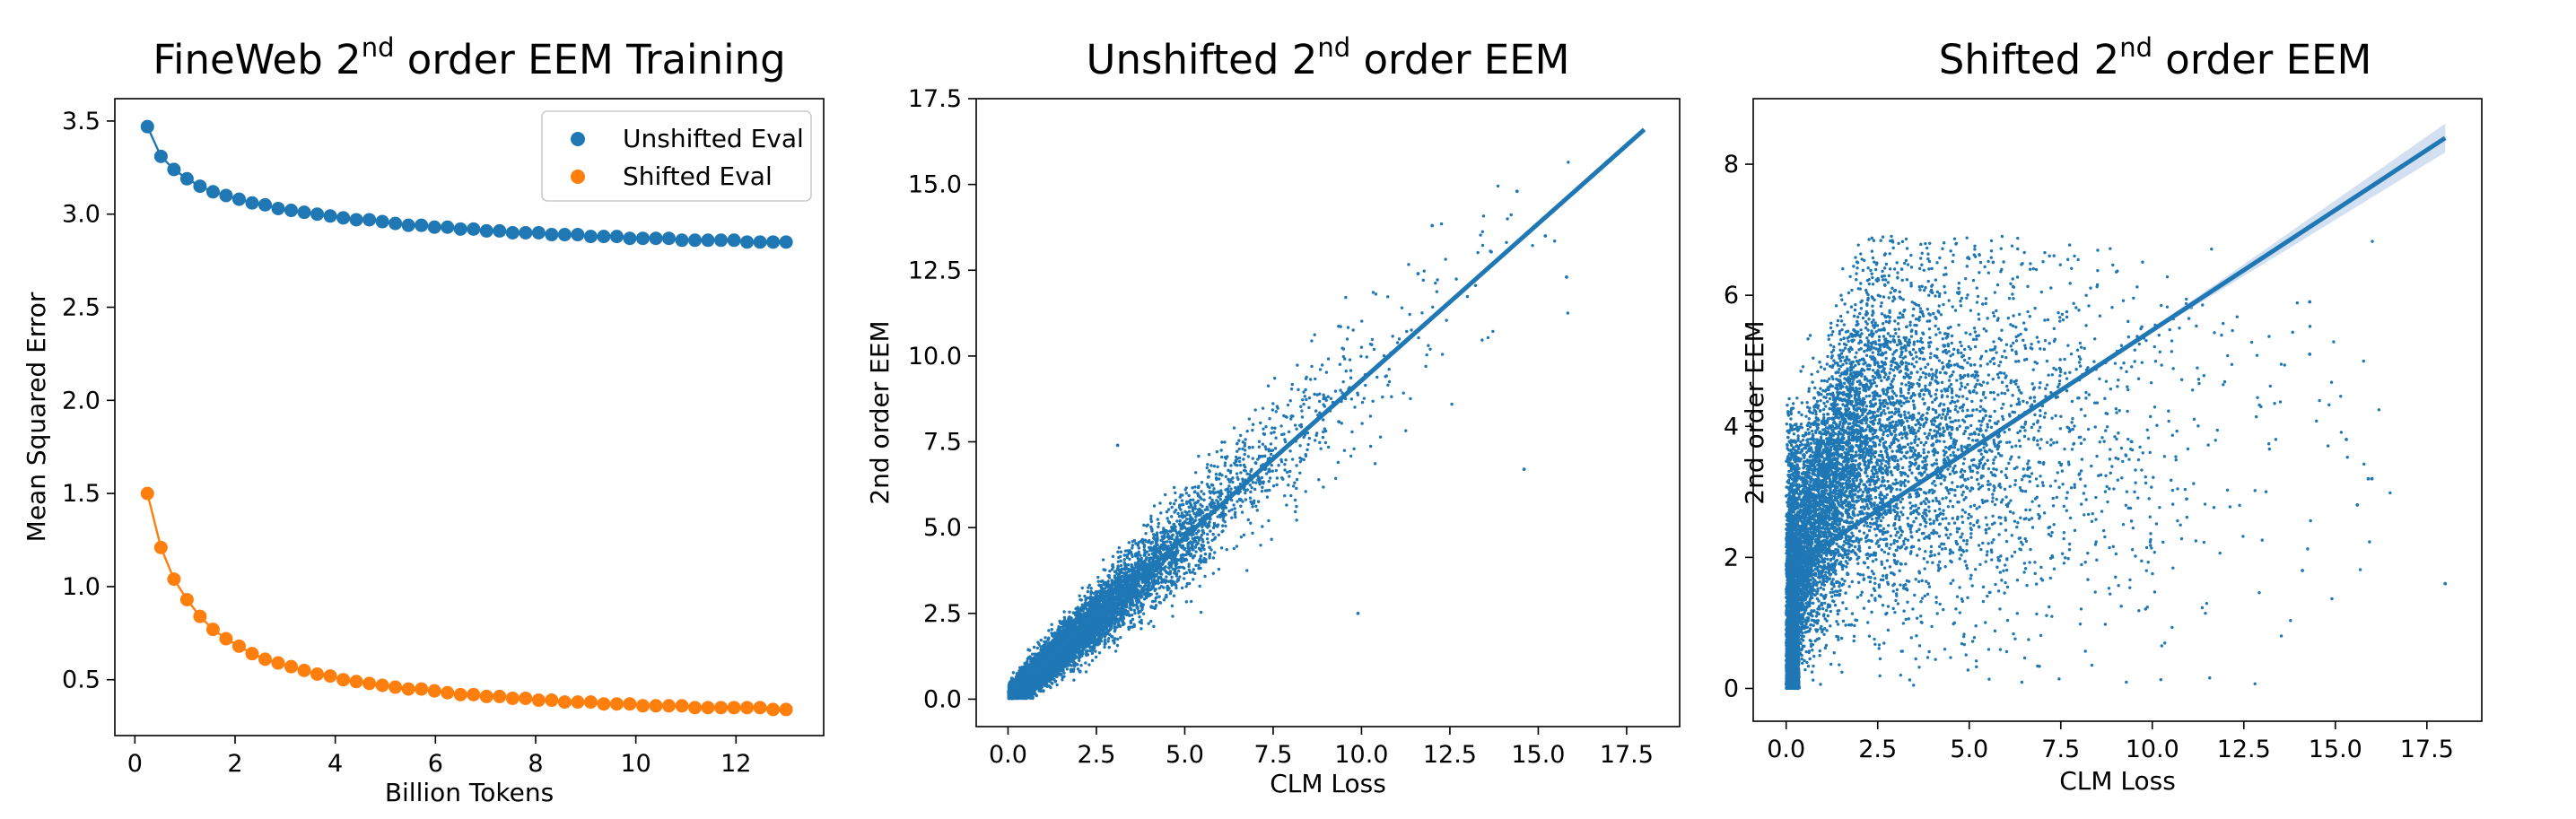 This screenshot has height=819, width=2576. What do you see at coordinates (469, 58) in the screenshot?
I see `chart-1-title: FineWeb 2nd order EEM Training` at bounding box center [469, 58].